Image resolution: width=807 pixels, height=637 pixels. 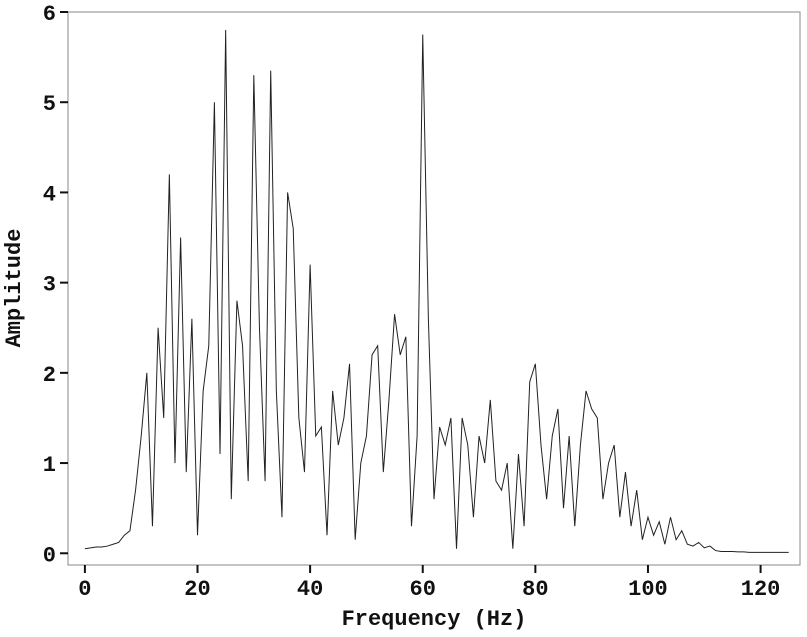 What do you see at coordinates (423, 589) in the screenshot?
I see `x-tick-label: 60` at bounding box center [423, 589].